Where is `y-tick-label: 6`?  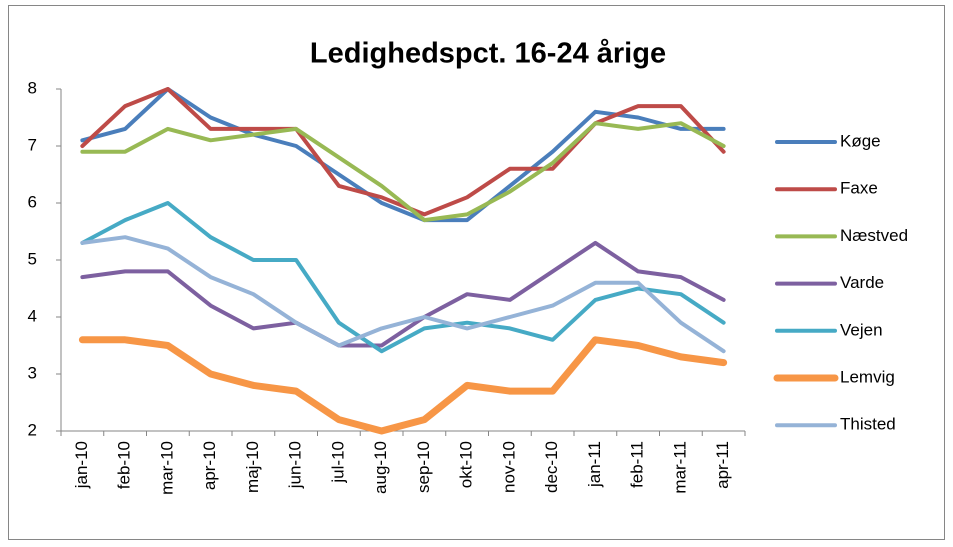
y-tick-label: 6 is located at coordinates (32, 201).